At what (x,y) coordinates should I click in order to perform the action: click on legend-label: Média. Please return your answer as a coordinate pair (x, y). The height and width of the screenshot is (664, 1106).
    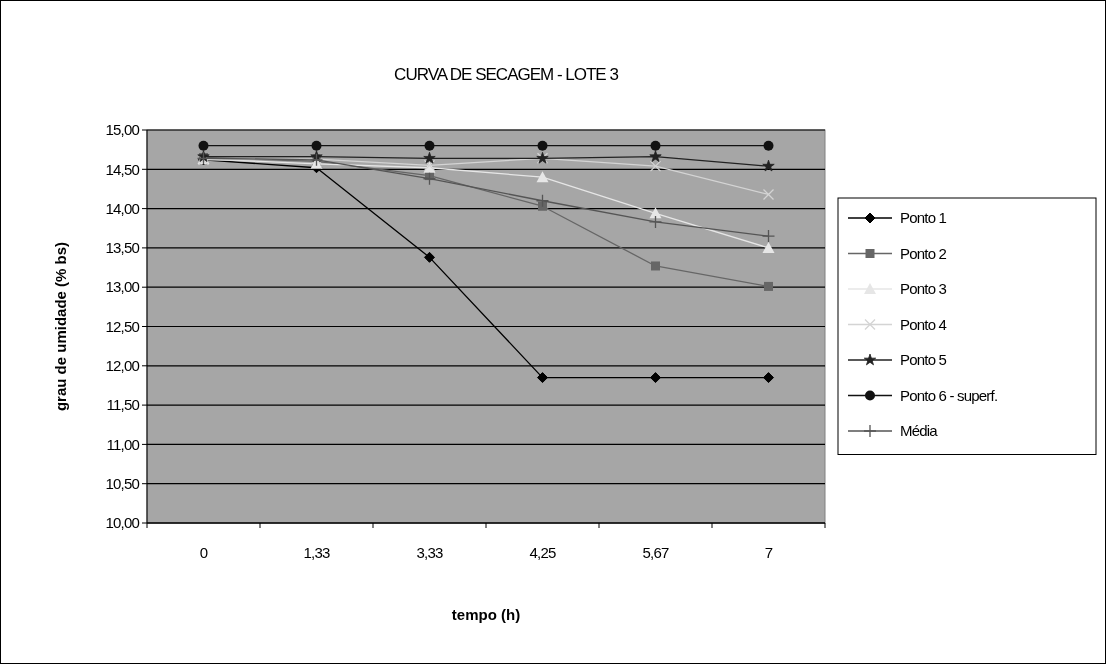
    Looking at the image, I should click on (919, 431).